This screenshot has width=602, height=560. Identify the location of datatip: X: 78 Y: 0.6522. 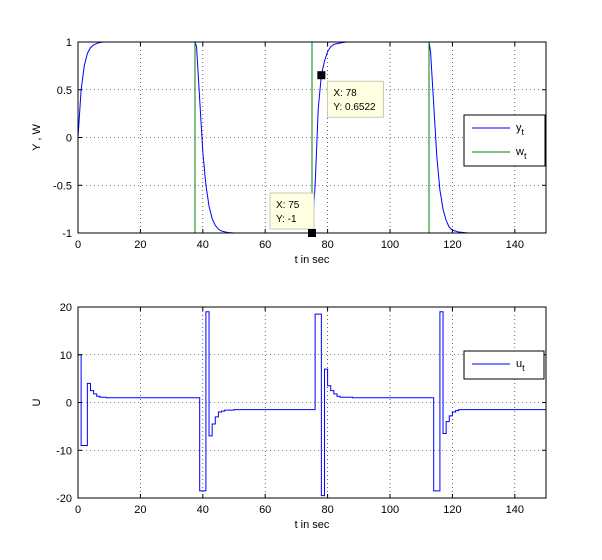
(350, 94).